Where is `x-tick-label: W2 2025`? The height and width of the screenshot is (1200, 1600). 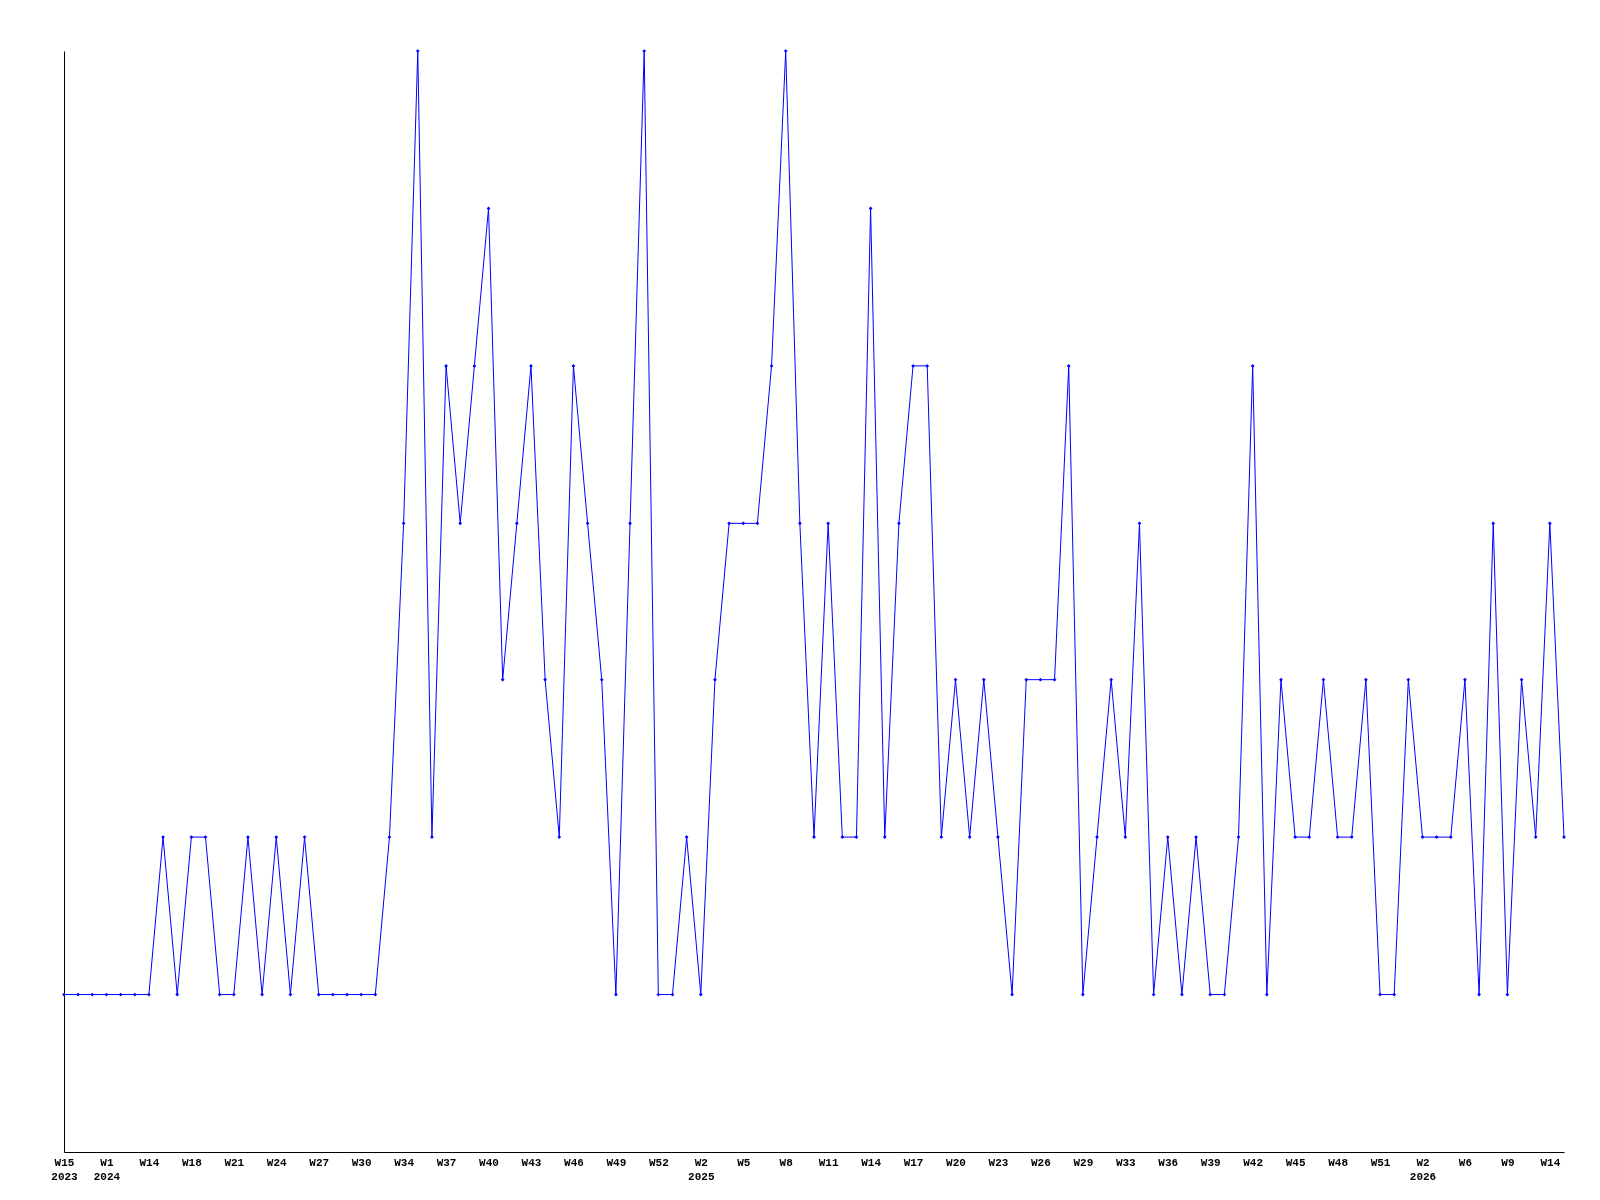 x-tick-label: W2 2025 is located at coordinates (701, 1169).